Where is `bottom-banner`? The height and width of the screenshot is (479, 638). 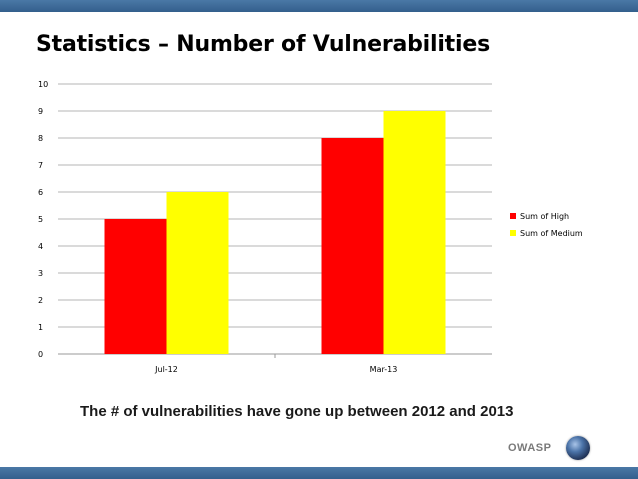 bottom-banner is located at coordinates (319, 473).